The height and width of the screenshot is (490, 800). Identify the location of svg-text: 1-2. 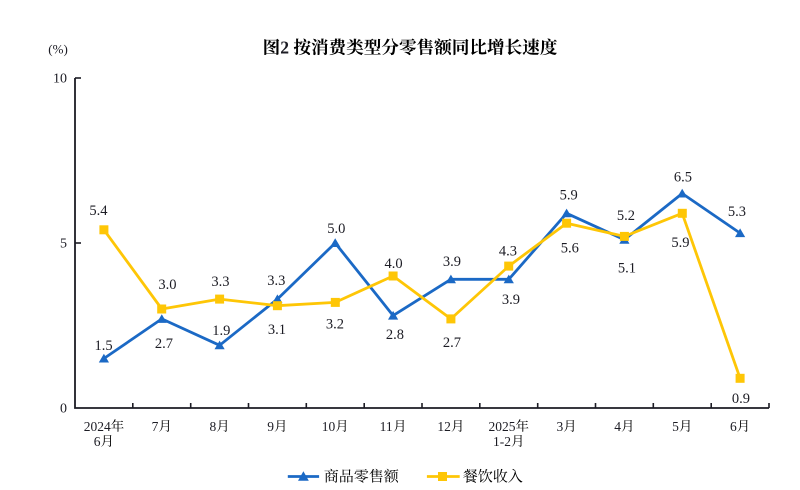
(502, 441).